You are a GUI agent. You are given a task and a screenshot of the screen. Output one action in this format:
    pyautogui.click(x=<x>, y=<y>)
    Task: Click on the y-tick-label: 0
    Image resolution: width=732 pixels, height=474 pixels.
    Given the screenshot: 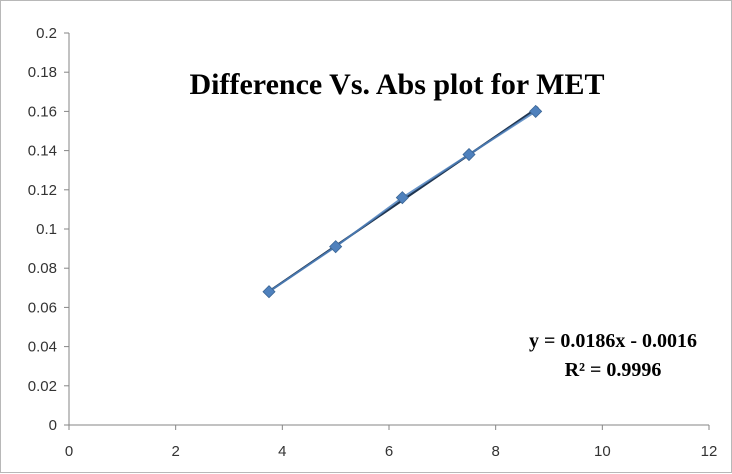 What is the action you would take?
    pyautogui.click(x=53, y=425)
    